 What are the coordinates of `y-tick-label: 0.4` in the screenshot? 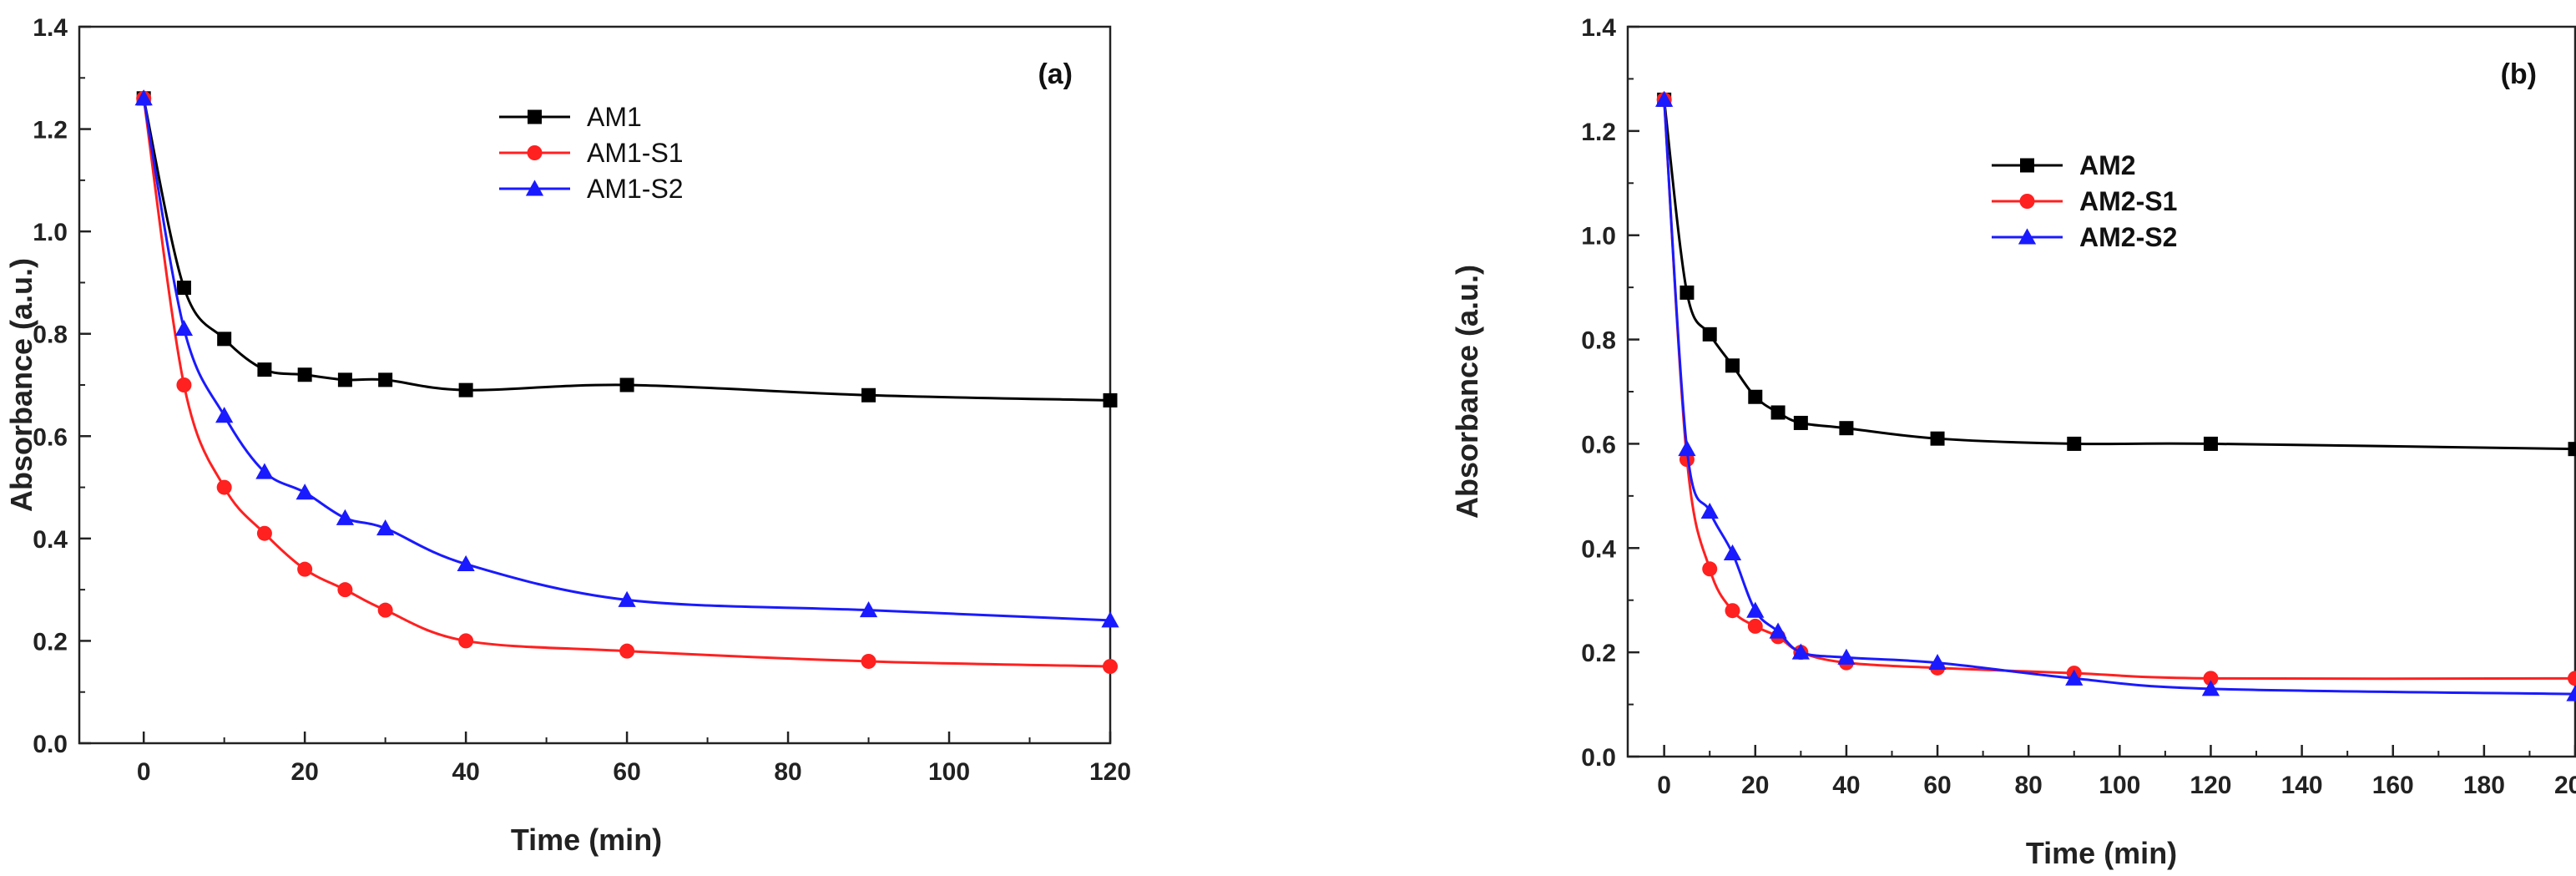 It's located at (1598, 549).